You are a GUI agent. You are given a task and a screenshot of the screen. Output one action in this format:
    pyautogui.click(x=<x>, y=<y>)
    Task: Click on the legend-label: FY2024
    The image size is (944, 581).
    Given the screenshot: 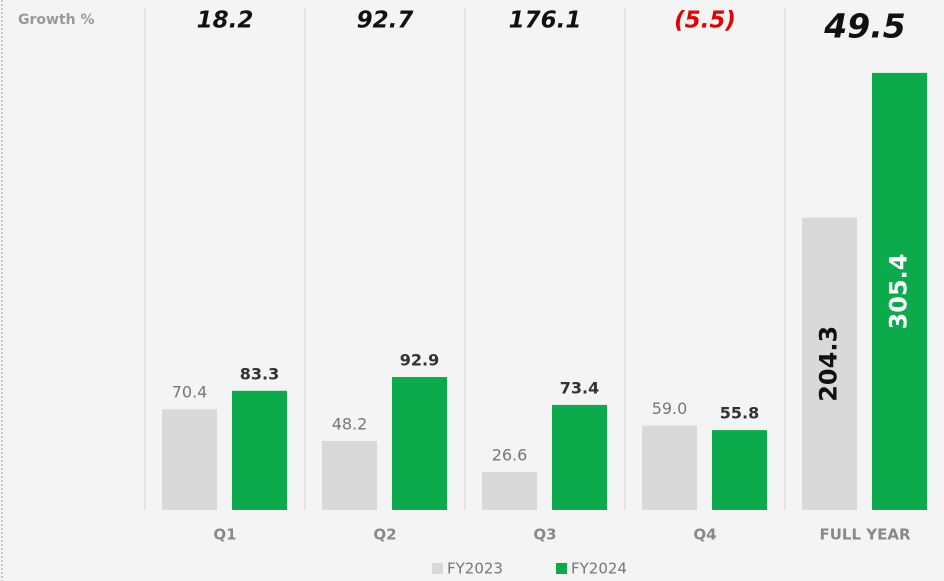 What is the action you would take?
    pyautogui.click(x=599, y=569)
    